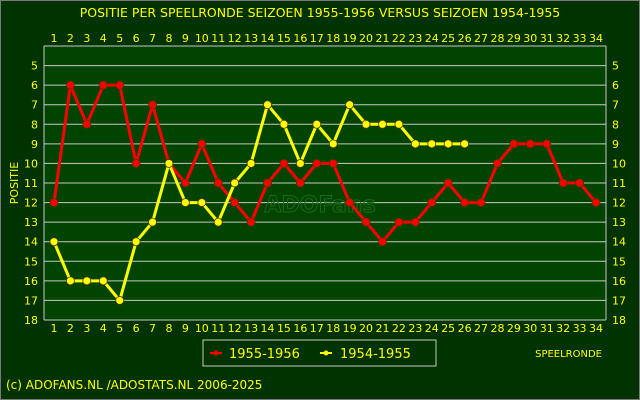  I want to click on x-tick-label-top: 33, so click(580, 38).